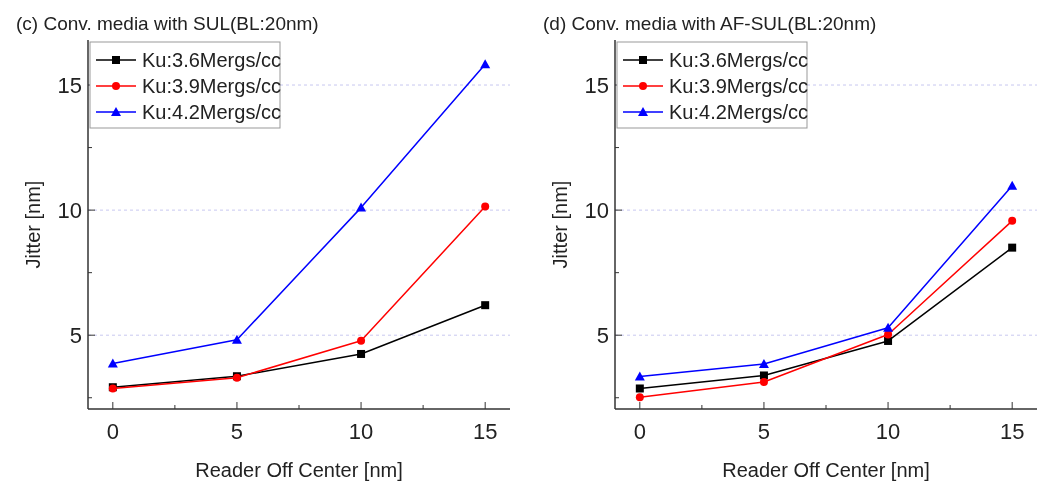 The height and width of the screenshot is (483, 1055). Describe the element at coordinates (167, 23) in the screenshot. I see `chart-title: (c) Conv. media with SUL(BL:20nm)` at that location.